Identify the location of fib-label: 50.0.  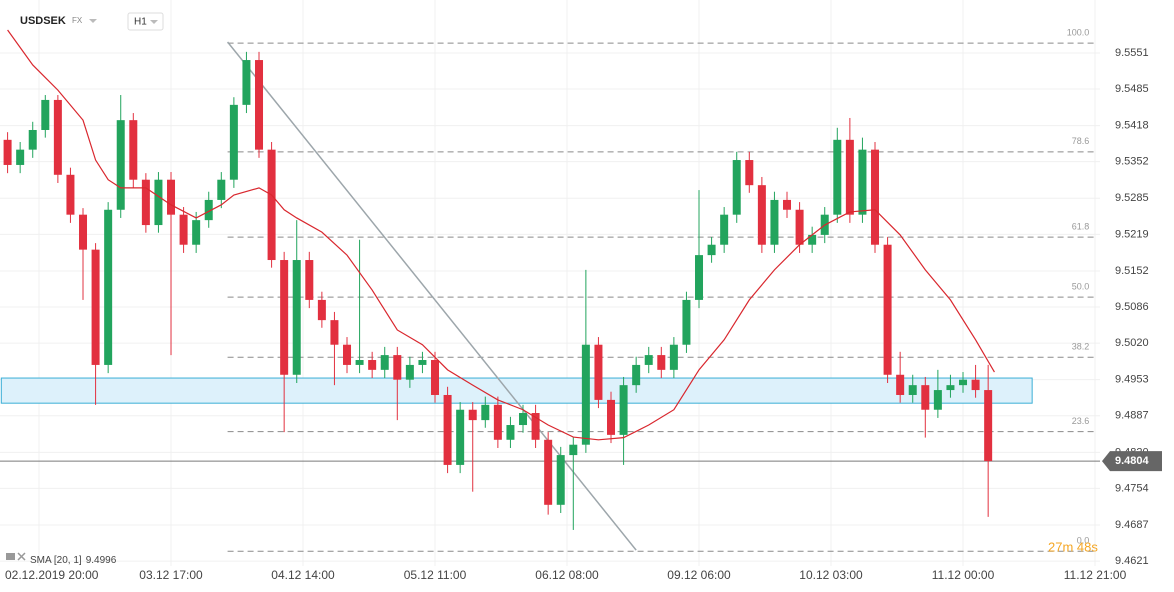
(1081, 287).